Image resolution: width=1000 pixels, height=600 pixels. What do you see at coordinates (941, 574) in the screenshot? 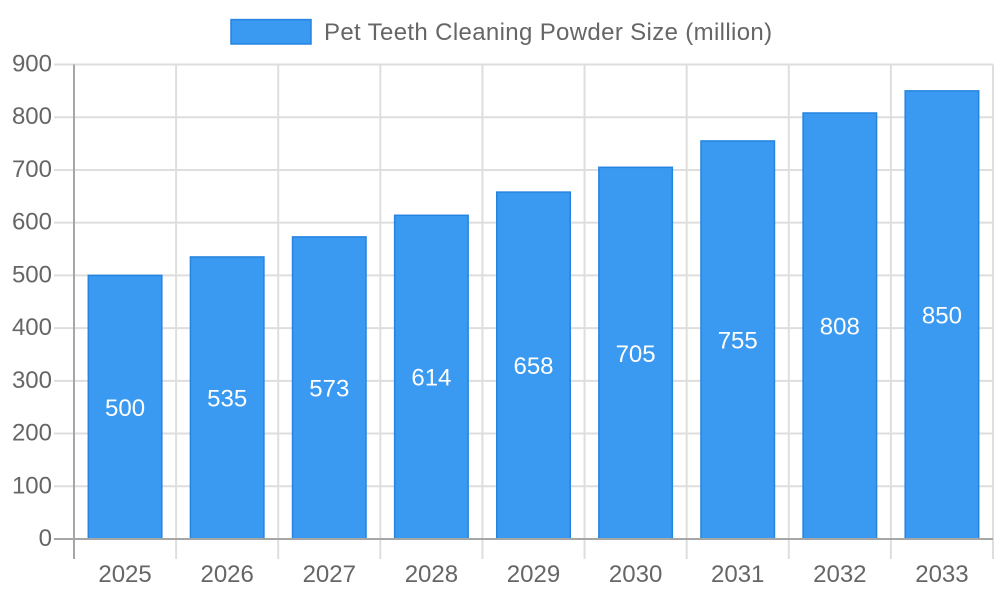
I see `svg-text: 2033` at bounding box center [941, 574].